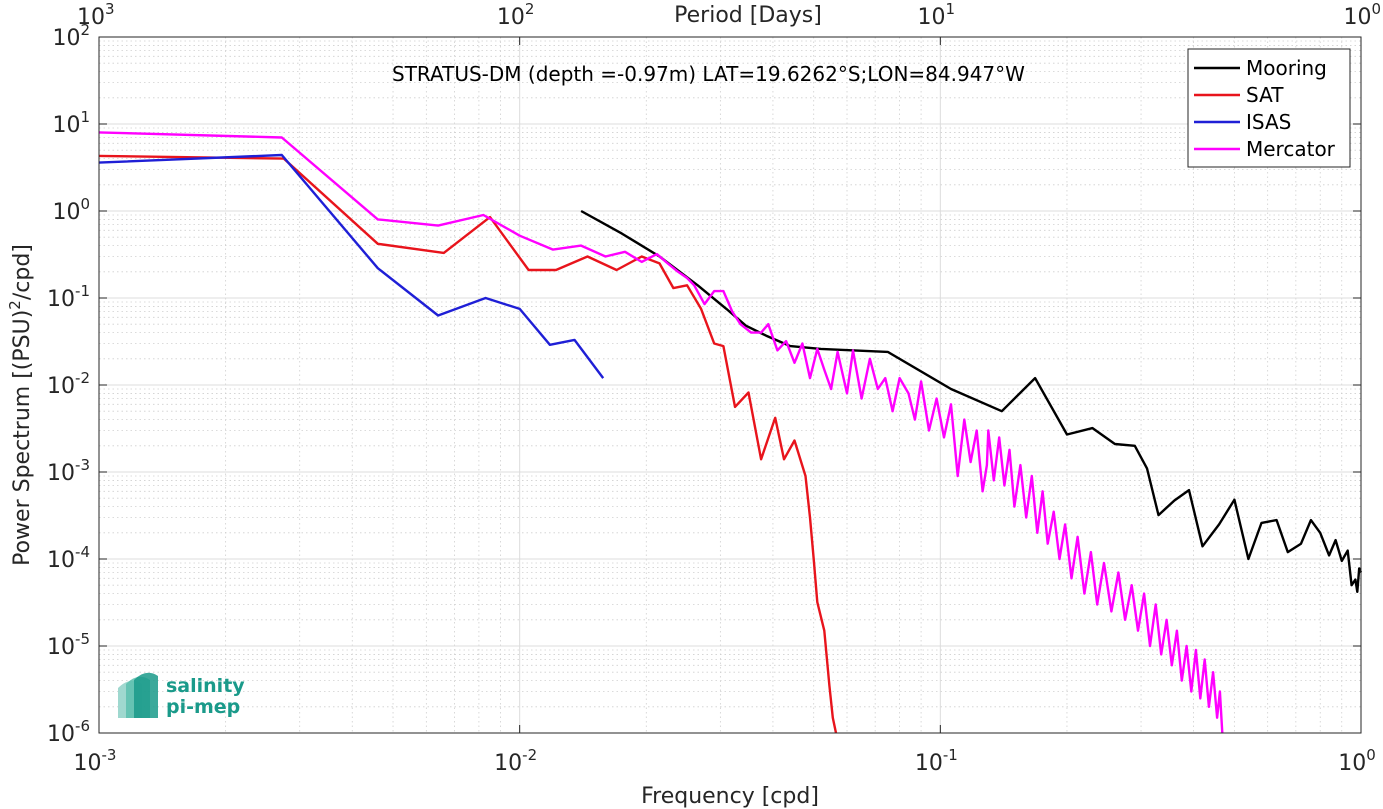 This screenshot has height=809, width=1383. Describe the element at coordinates (937, 15) in the screenshot. I see `top-tick-label: 10¹` at that location.